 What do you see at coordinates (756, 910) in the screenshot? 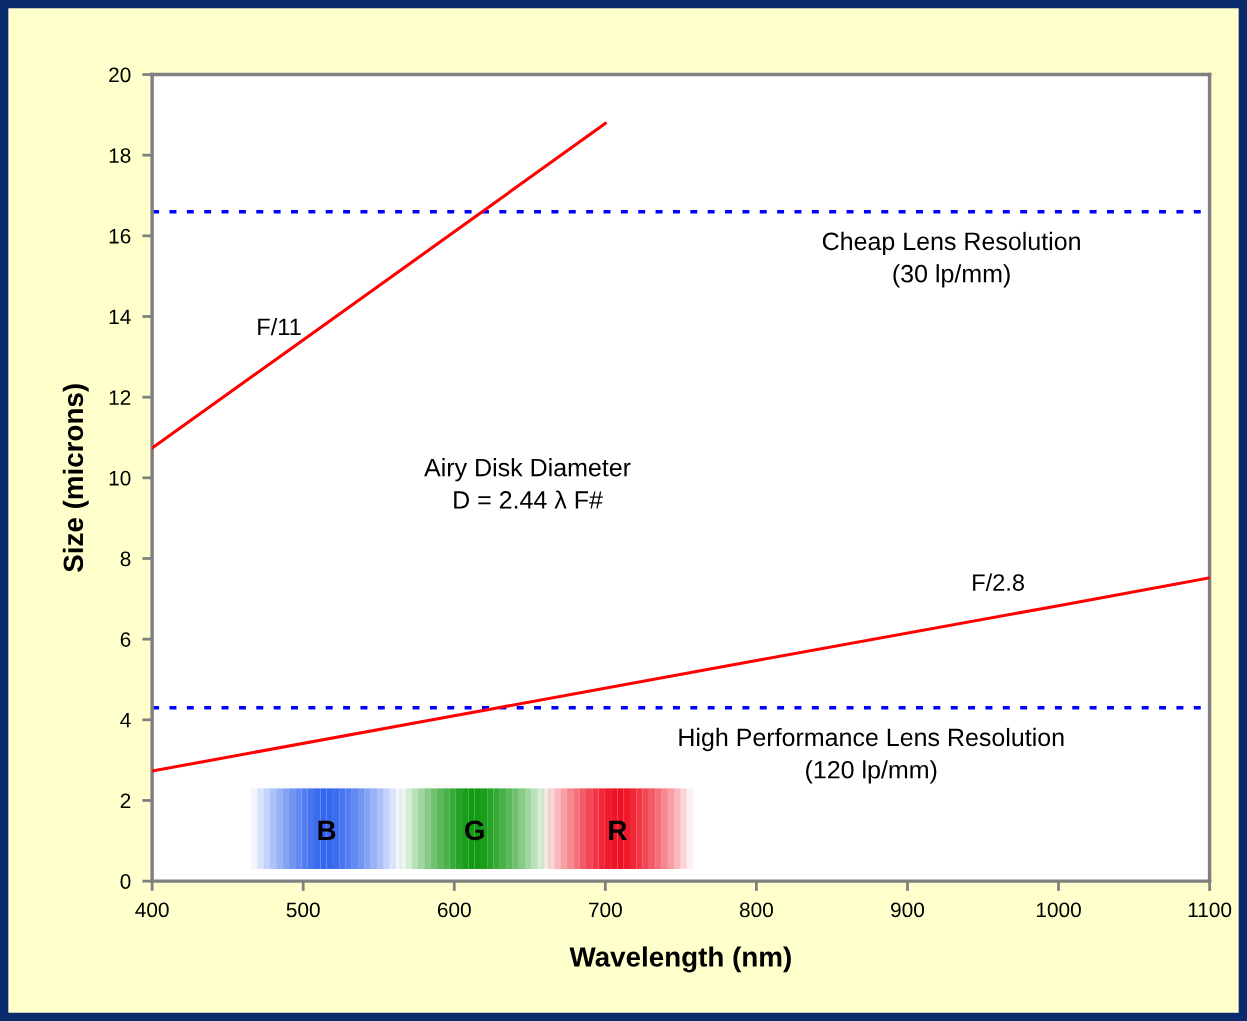
I see `x-tick-label: 800` at bounding box center [756, 910].